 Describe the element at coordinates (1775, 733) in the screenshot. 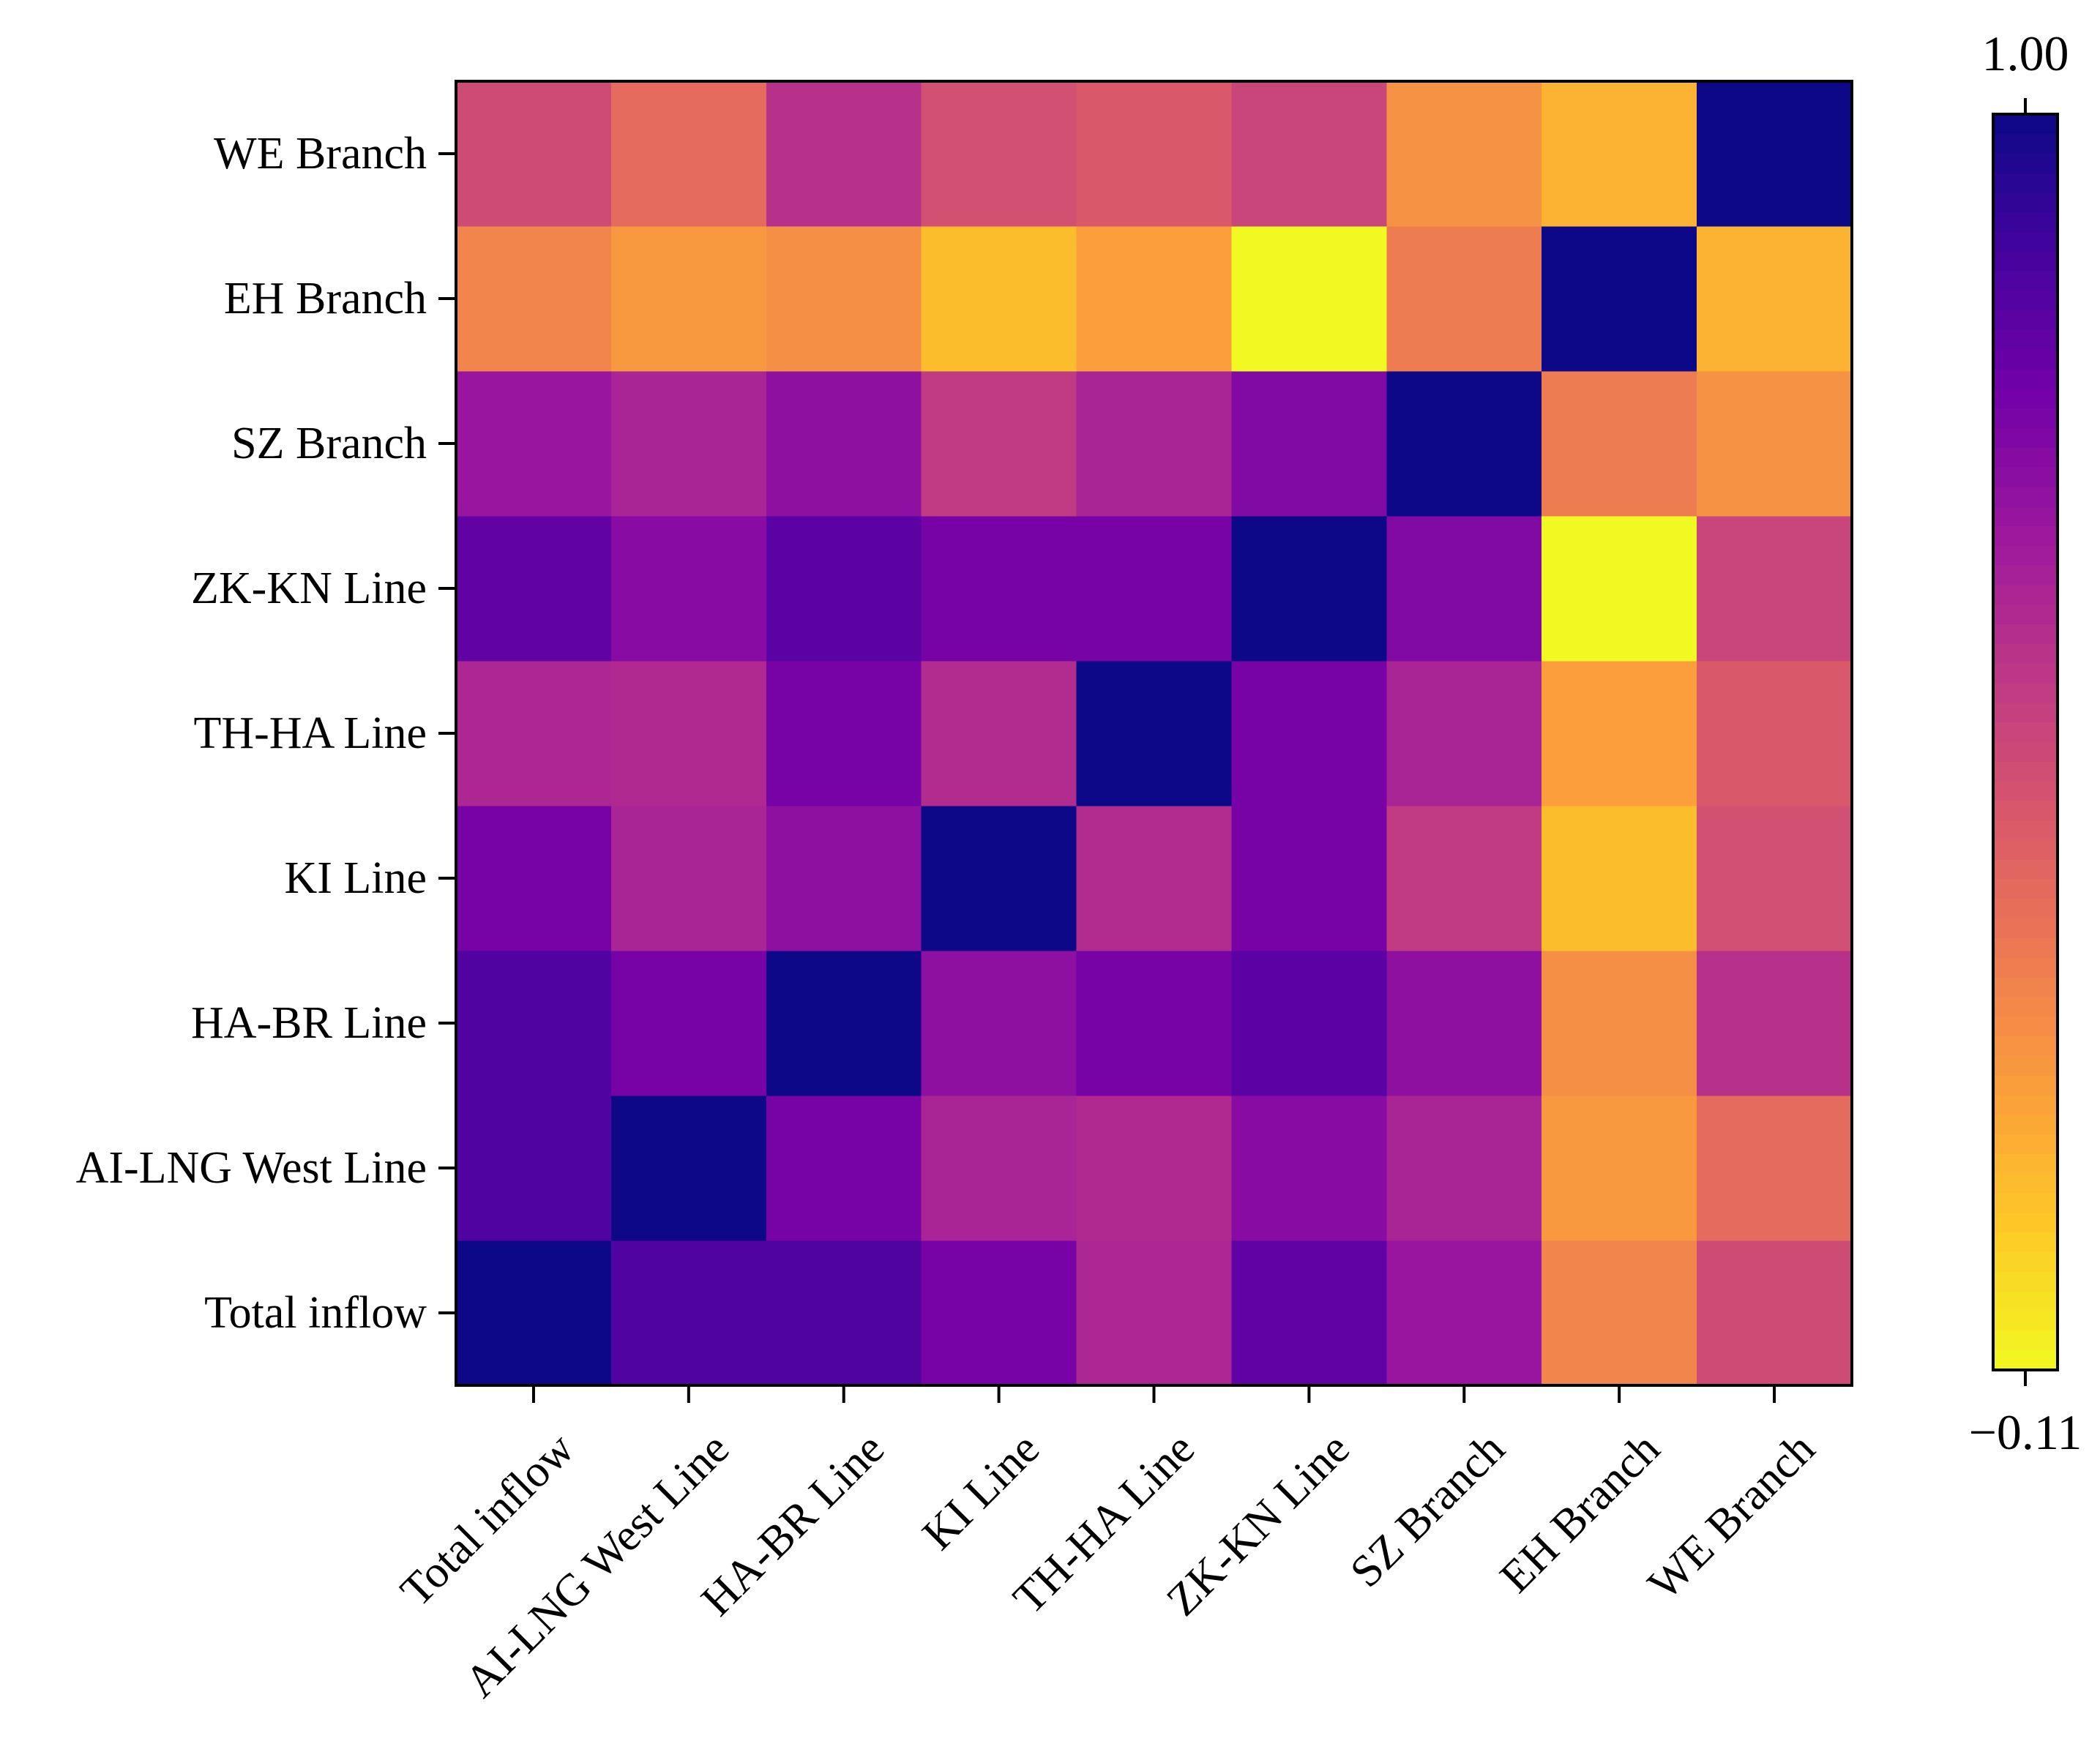

I see `heatmap-cell-r4-c8` at that location.